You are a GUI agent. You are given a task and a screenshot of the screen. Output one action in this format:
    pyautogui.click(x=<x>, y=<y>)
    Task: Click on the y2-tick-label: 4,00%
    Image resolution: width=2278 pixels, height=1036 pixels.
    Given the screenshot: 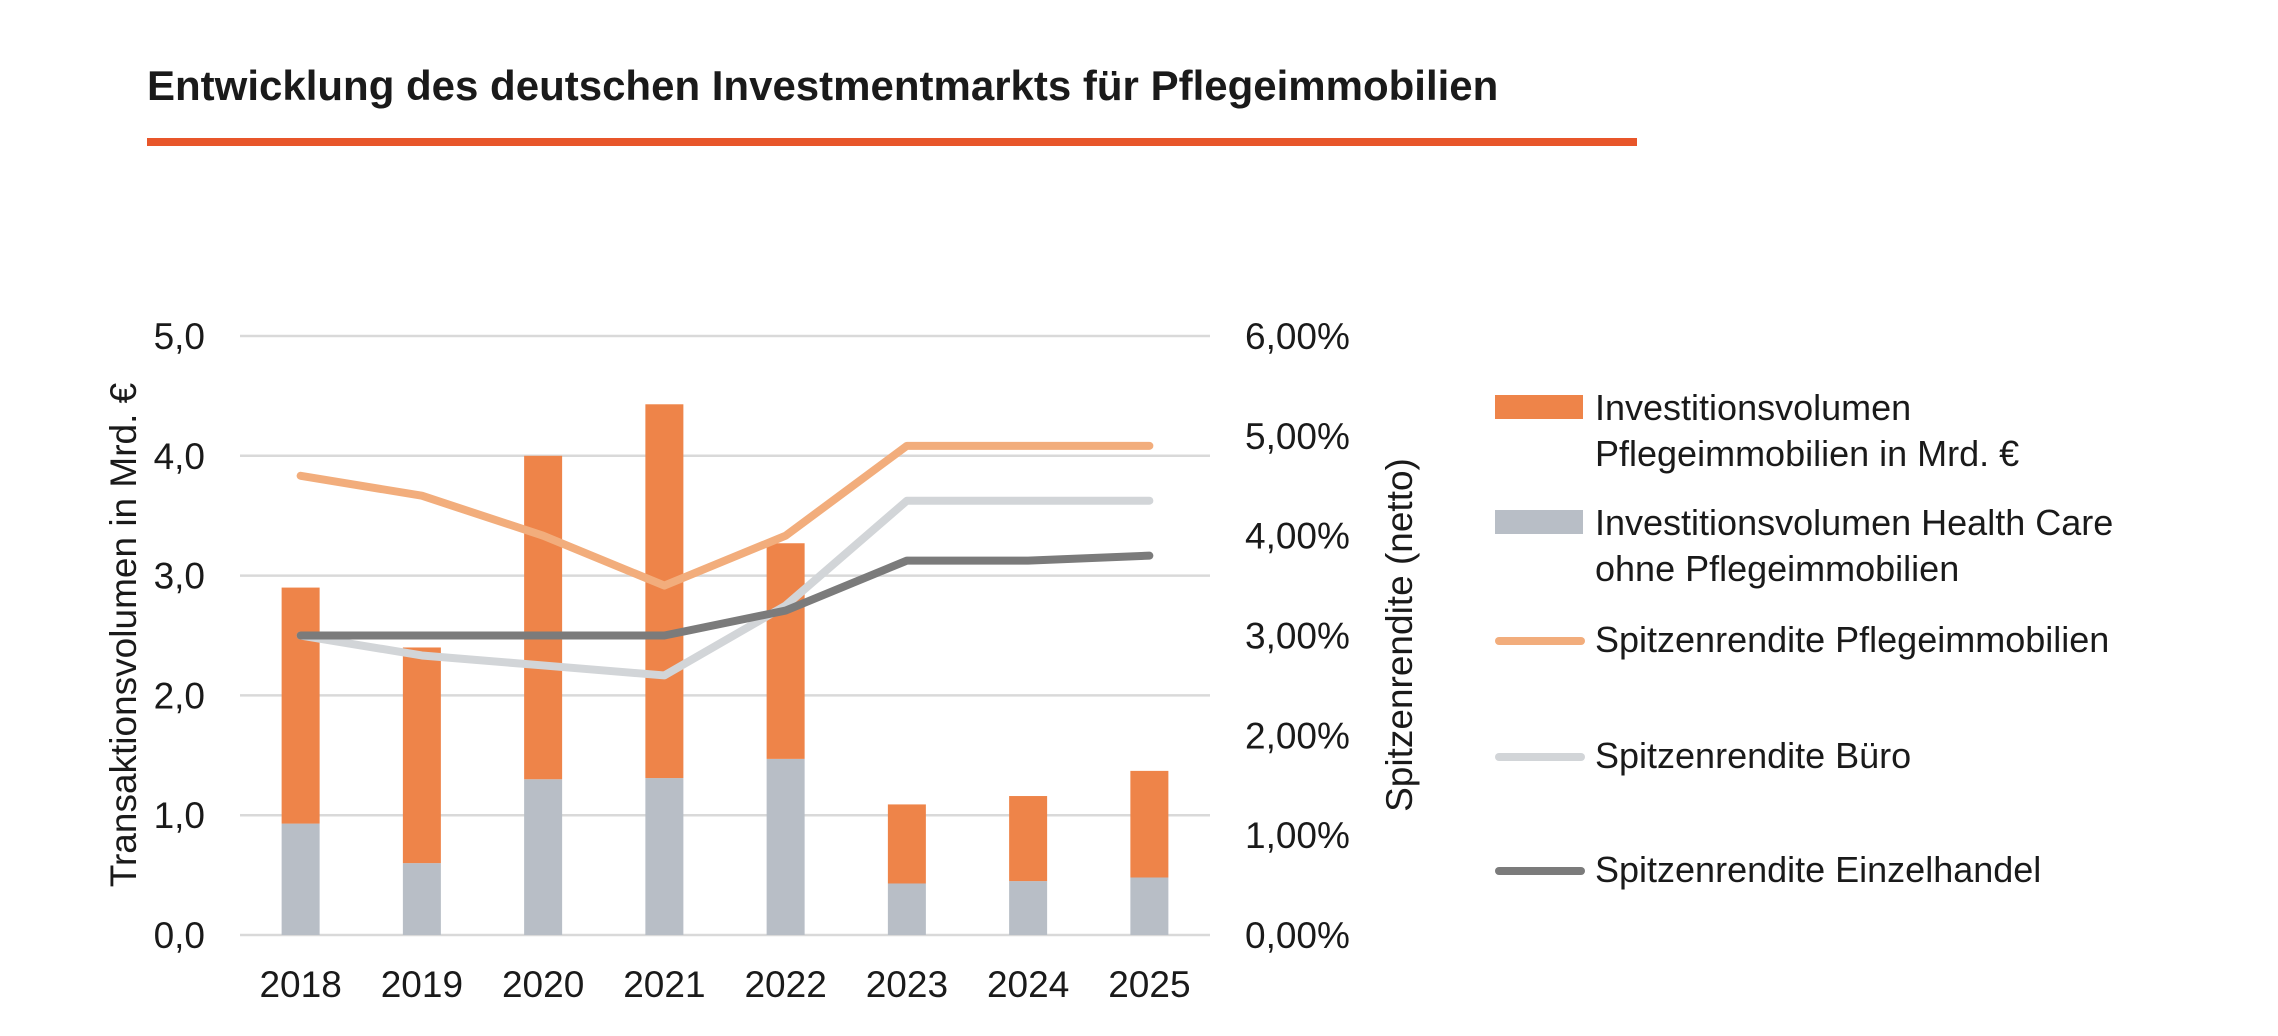 What is the action you would take?
    pyautogui.click(x=1297, y=536)
    